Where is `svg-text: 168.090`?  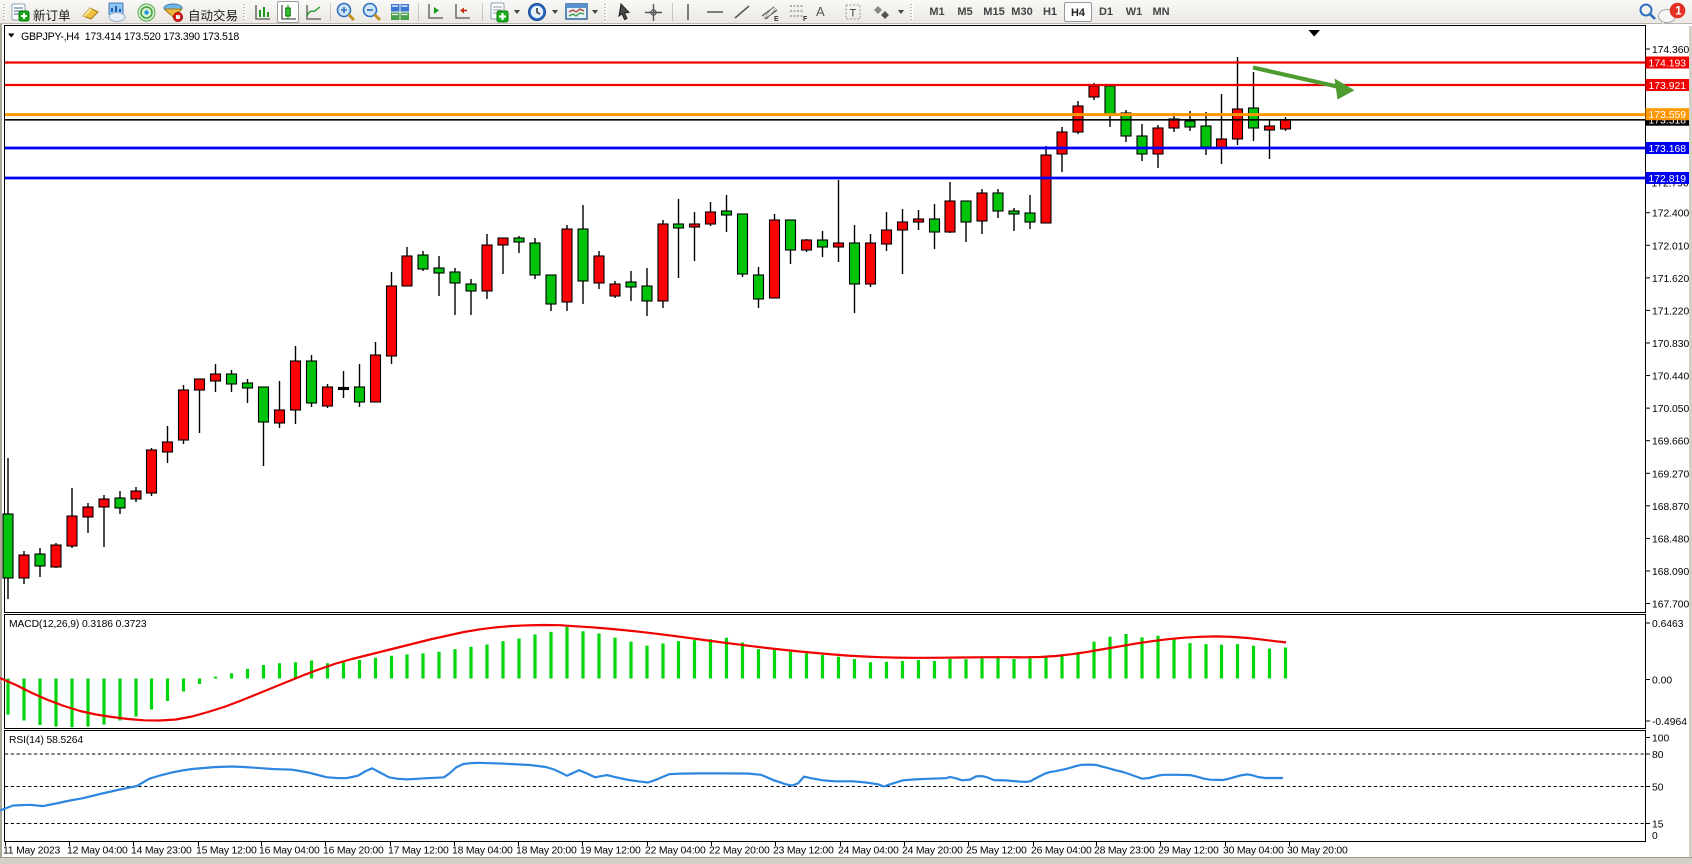
svg-text: 168.090 is located at coordinates (1670, 572).